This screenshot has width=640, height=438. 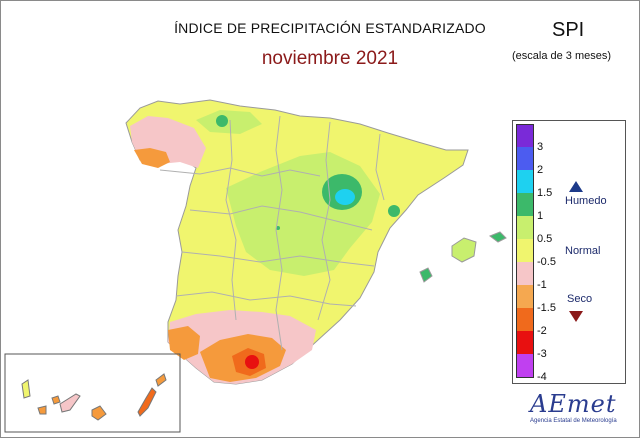 I want to click on legend-tick-label: -3, so click(x=542, y=354).